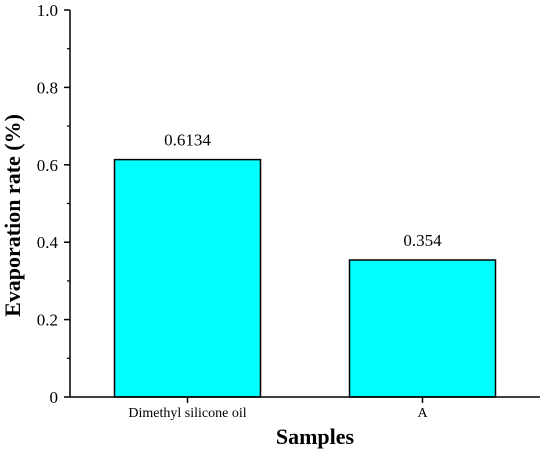 The width and height of the screenshot is (550, 453). Describe the element at coordinates (47, 320) in the screenshot. I see `y-tick-label-2: 0.2` at that location.